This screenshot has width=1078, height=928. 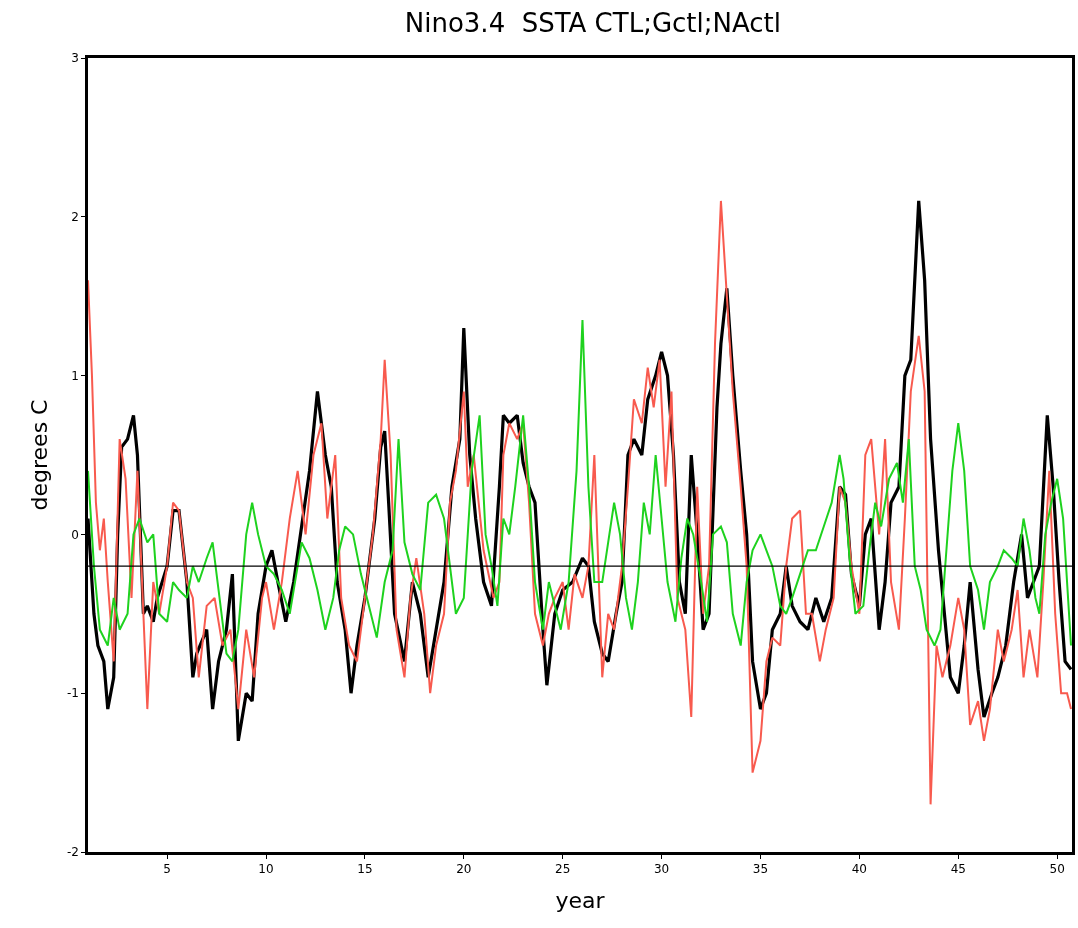 I want to click on x-axis-title: year, so click(x=580, y=901).